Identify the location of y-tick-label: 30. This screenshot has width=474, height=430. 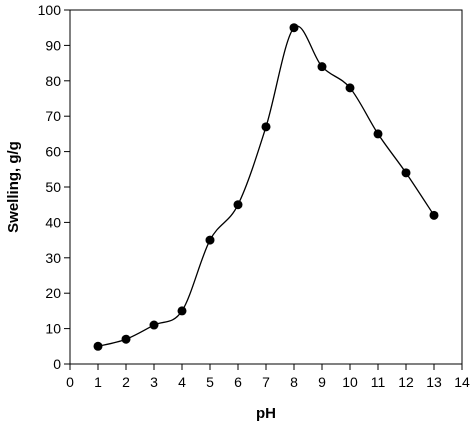
(53, 258).